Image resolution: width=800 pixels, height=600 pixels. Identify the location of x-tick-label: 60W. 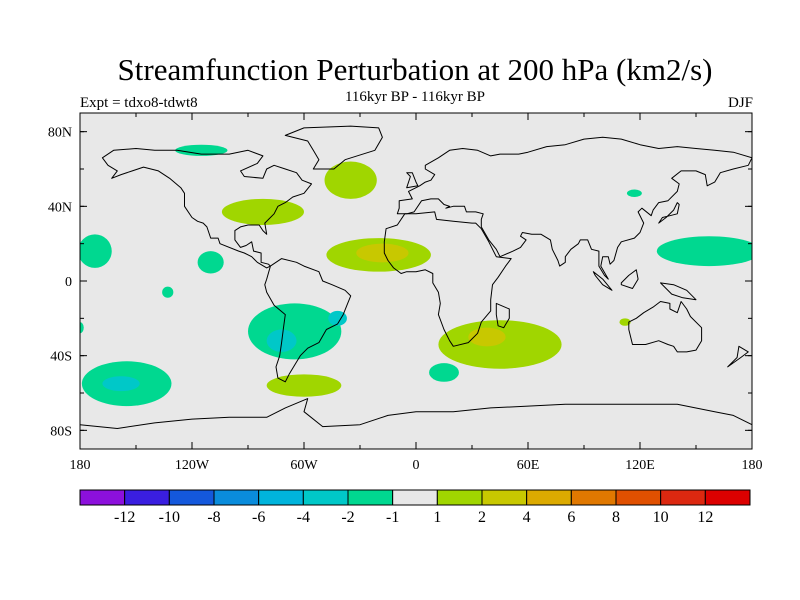
(304, 465).